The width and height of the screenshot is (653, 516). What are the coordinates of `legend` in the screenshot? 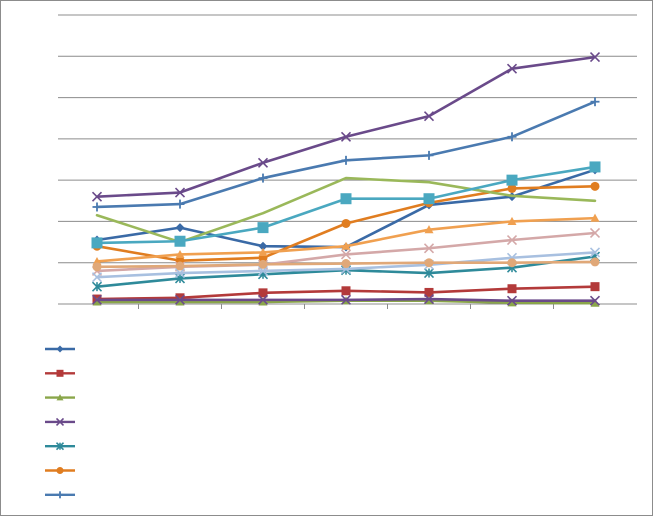 It's located at (60, 422).